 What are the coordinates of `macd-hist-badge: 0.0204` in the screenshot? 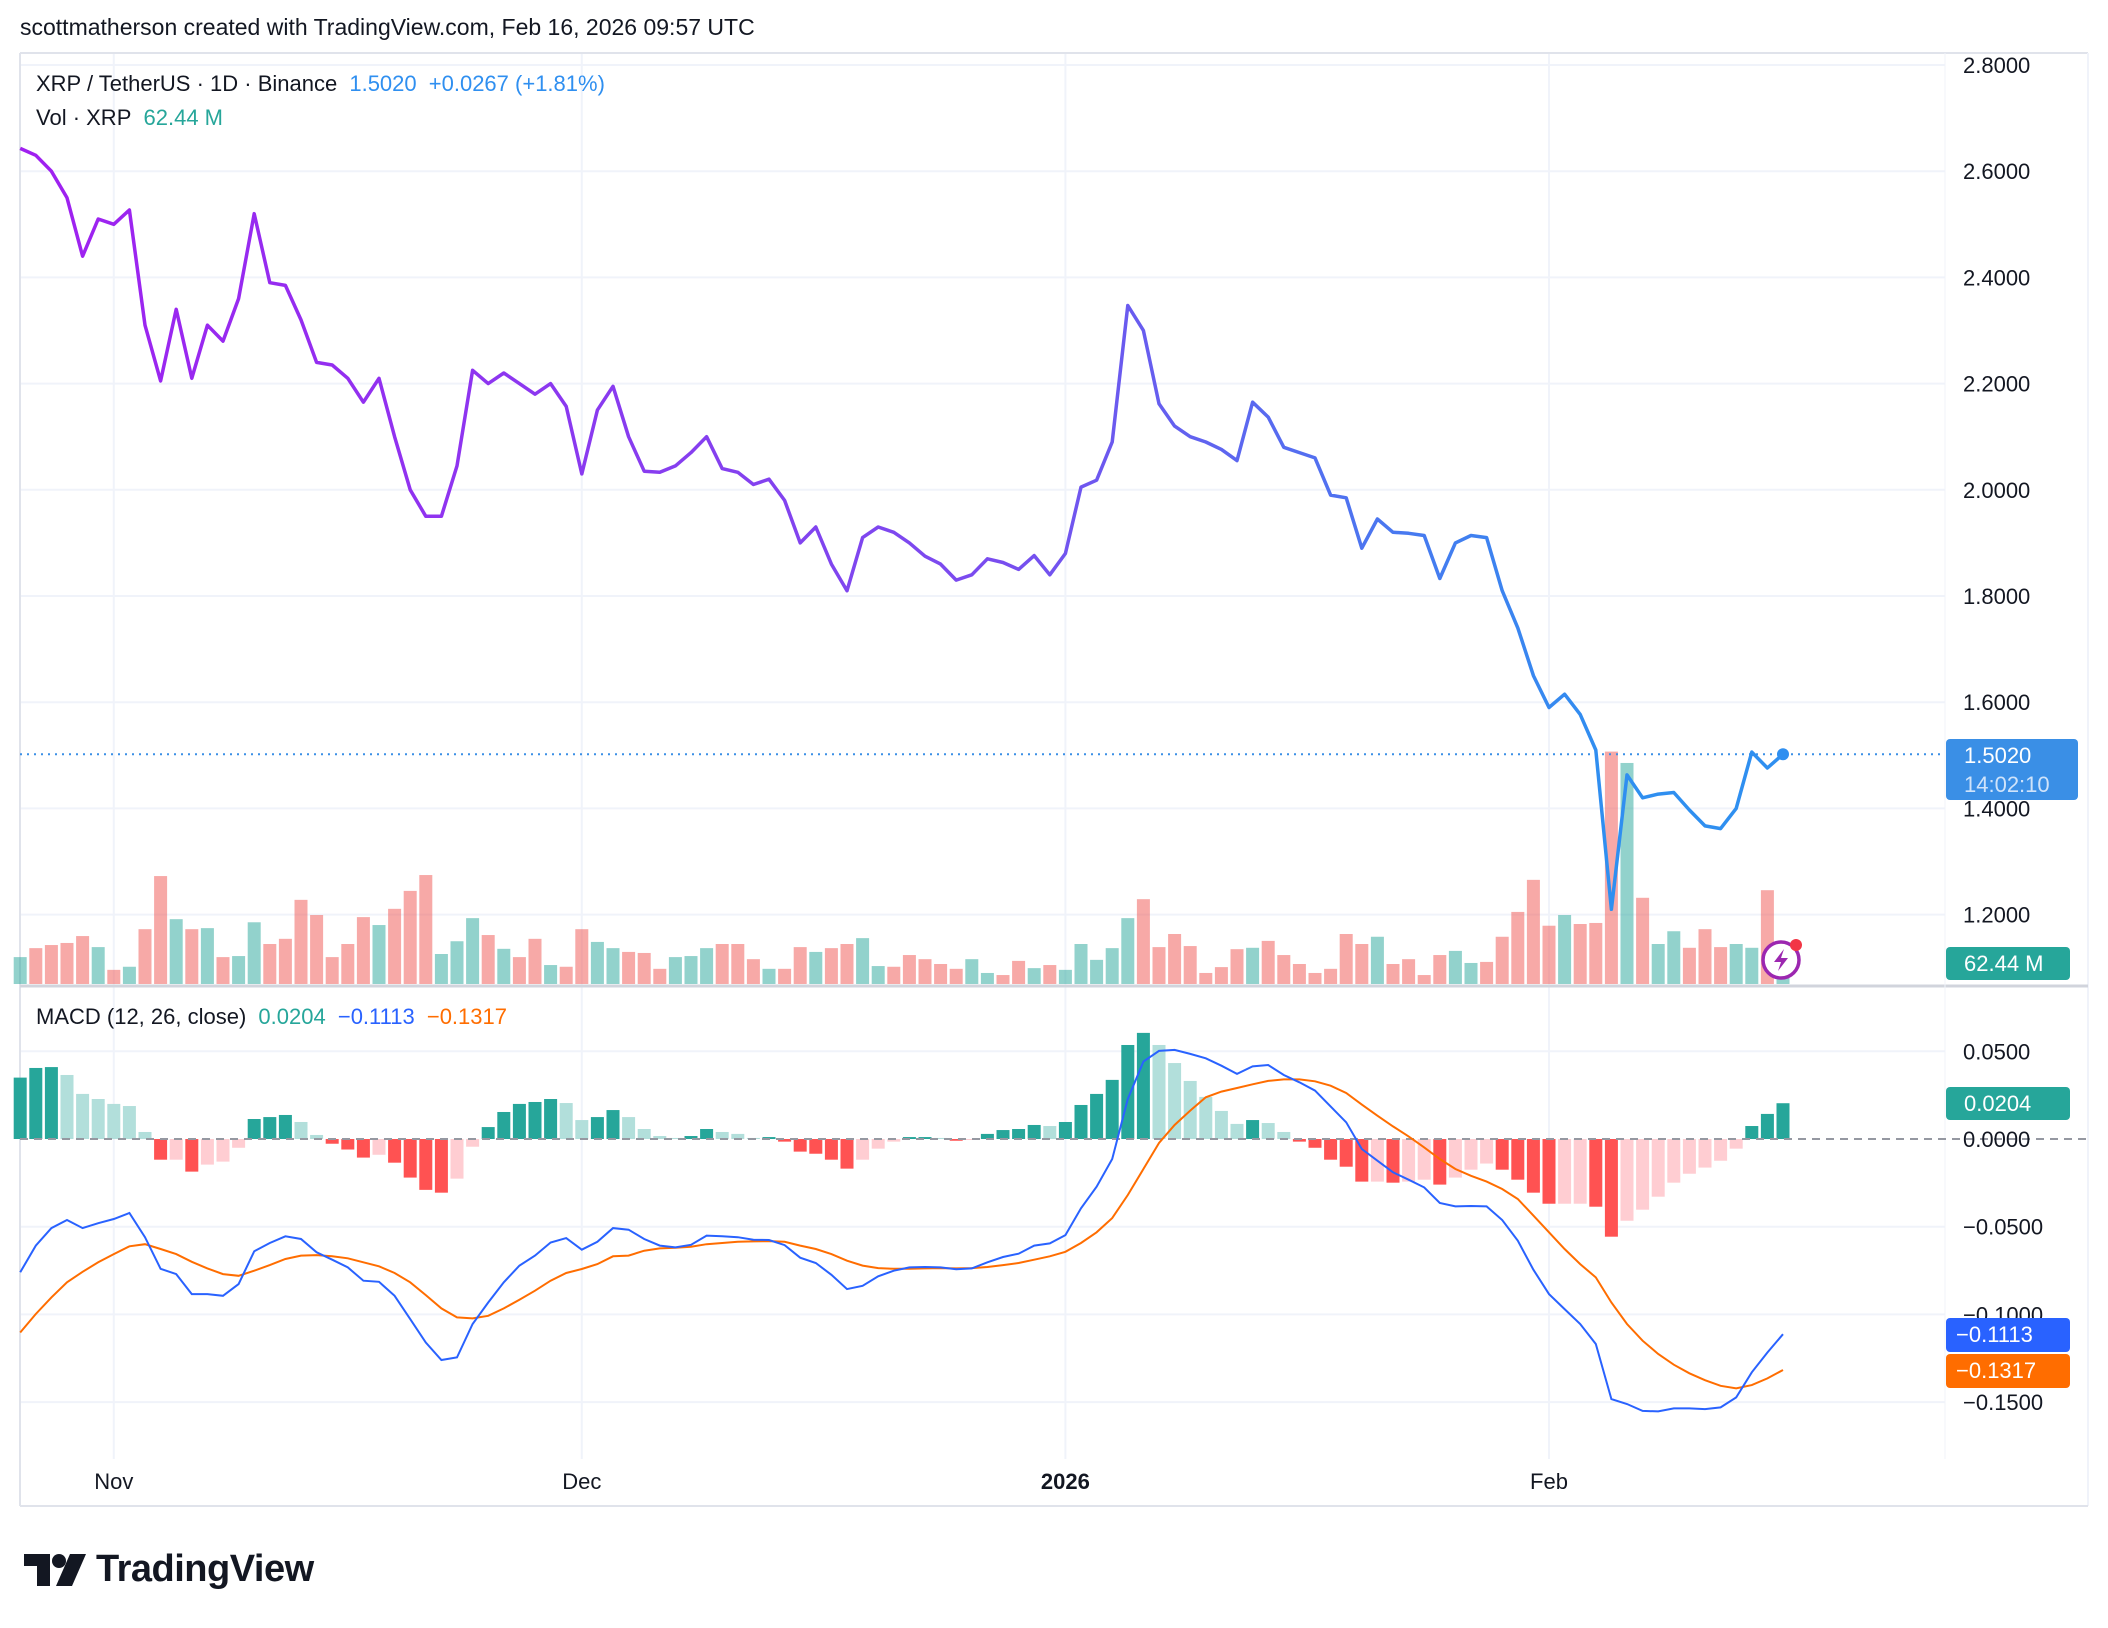 It's located at (2008, 1103).